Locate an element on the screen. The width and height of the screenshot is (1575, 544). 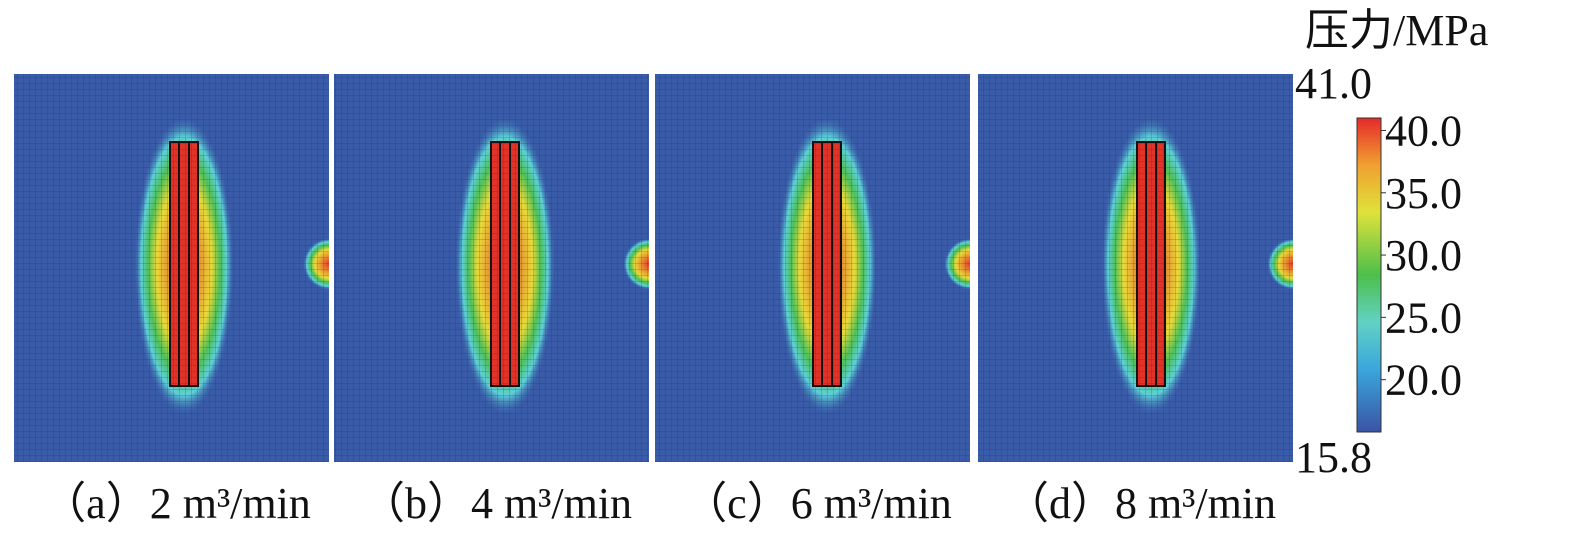
colorbar-tick-label: 30.0 is located at coordinates (1423, 255).